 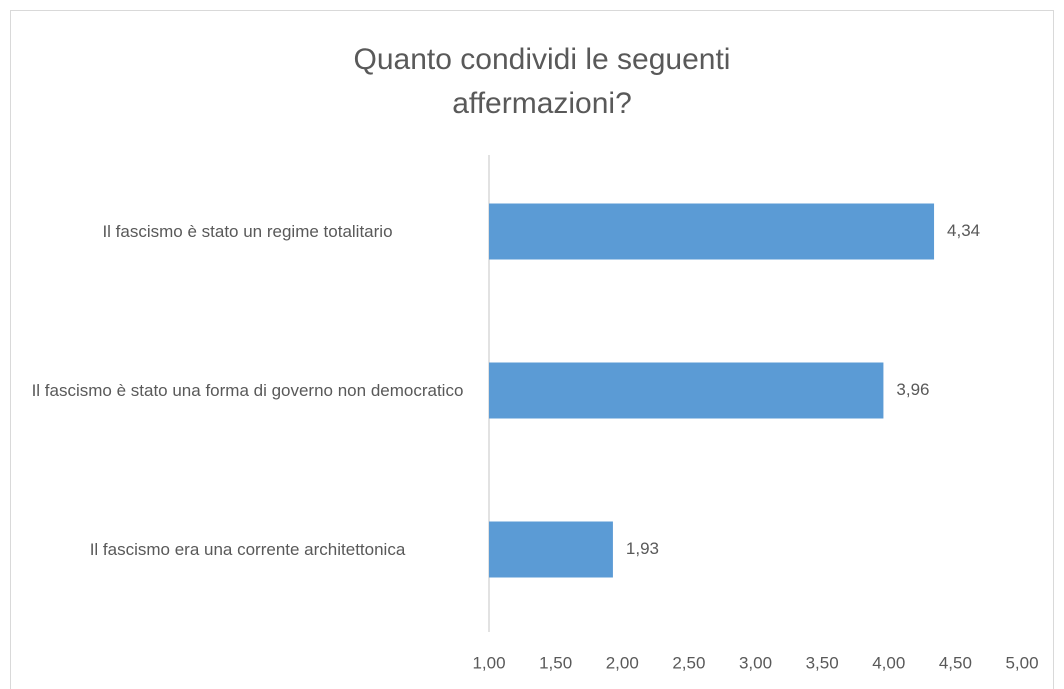 What do you see at coordinates (955, 662) in the screenshot?
I see `x-tick-label: 4,50` at bounding box center [955, 662].